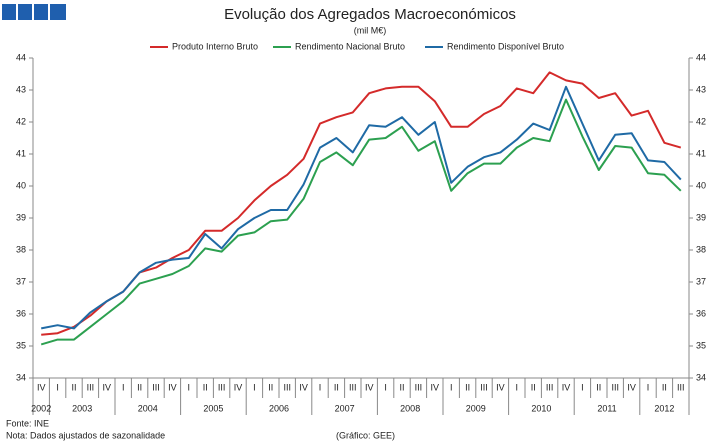 The image size is (725, 447). Describe the element at coordinates (21, 217) in the screenshot. I see `y-tick-label: 39` at that location.